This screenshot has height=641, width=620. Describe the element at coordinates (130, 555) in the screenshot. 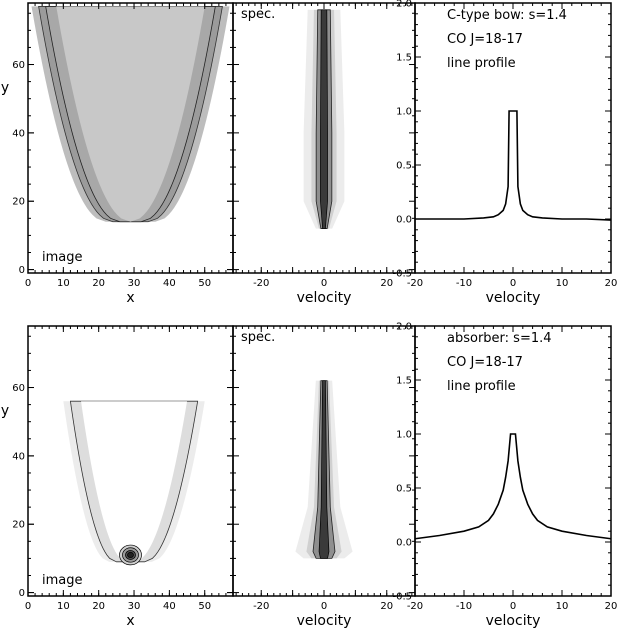

I see `core-contour` at that location.